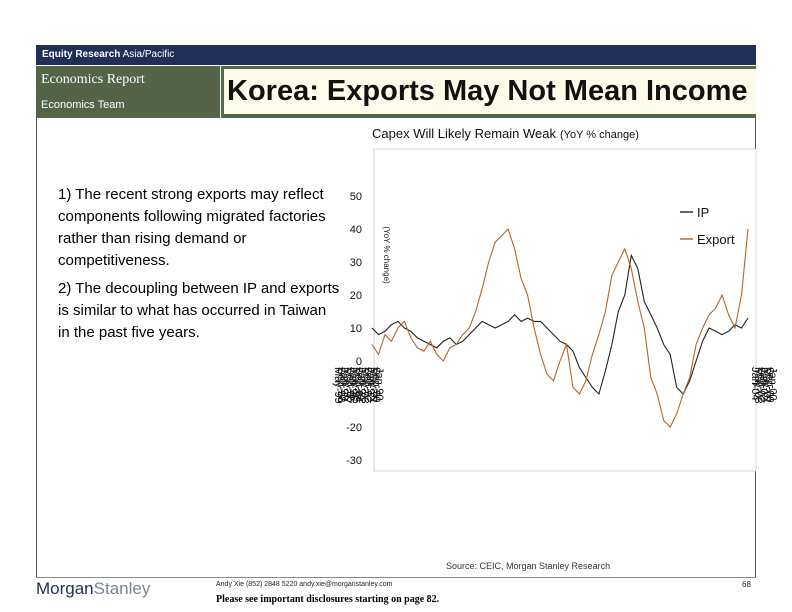 The width and height of the screenshot is (792, 612). What do you see at coordinates (386, 255) in the screenshot?
I see `y-axis-label: (YoY % change)` at bounding box center [386, 255].